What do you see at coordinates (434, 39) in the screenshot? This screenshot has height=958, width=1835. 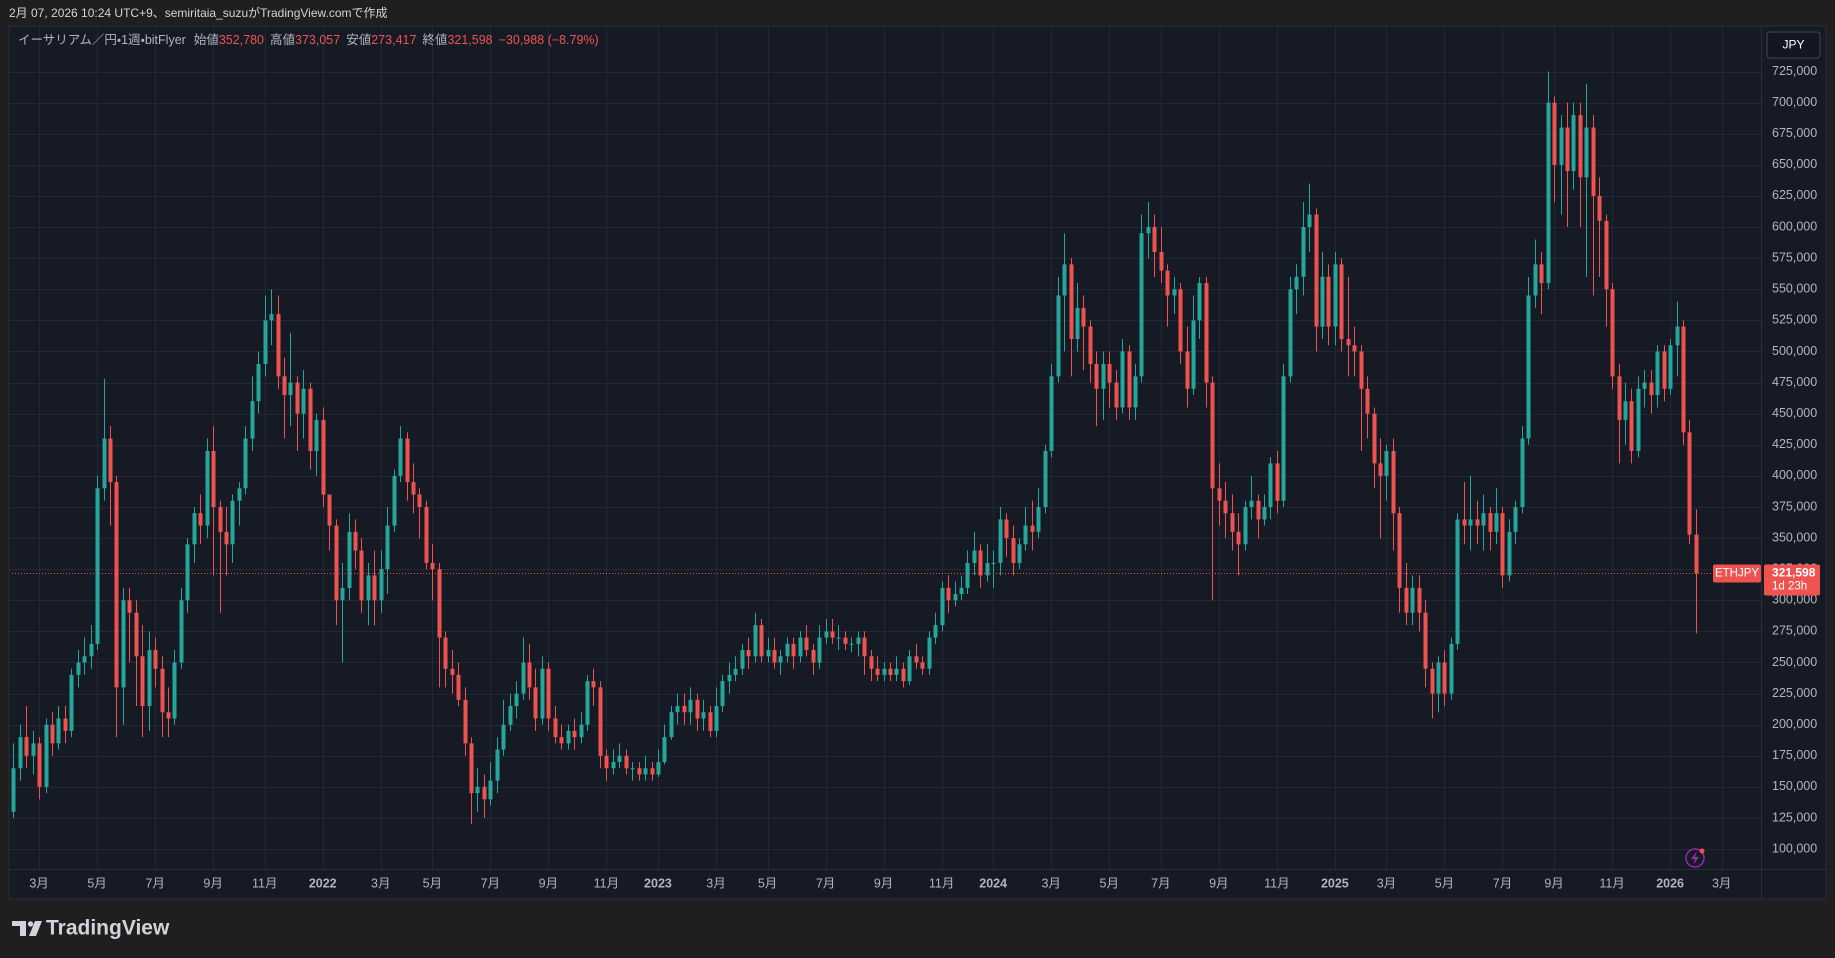 I see `legend-label: 終値` at bounding box center [434, 39].